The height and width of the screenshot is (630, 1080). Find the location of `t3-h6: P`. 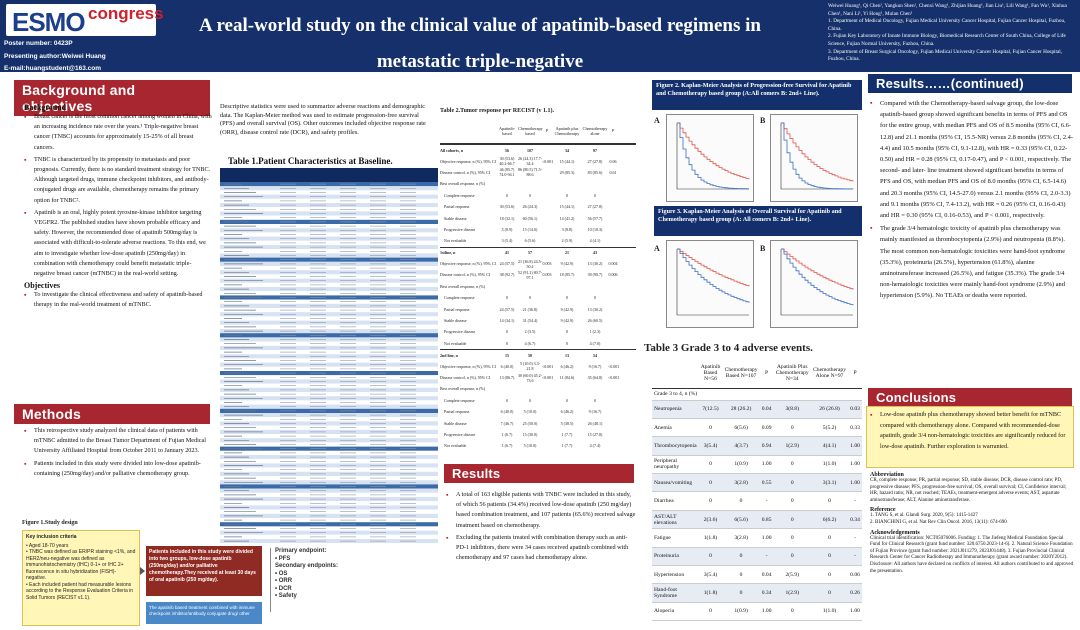

t3-h6: P is located at coordinates (855, 373).